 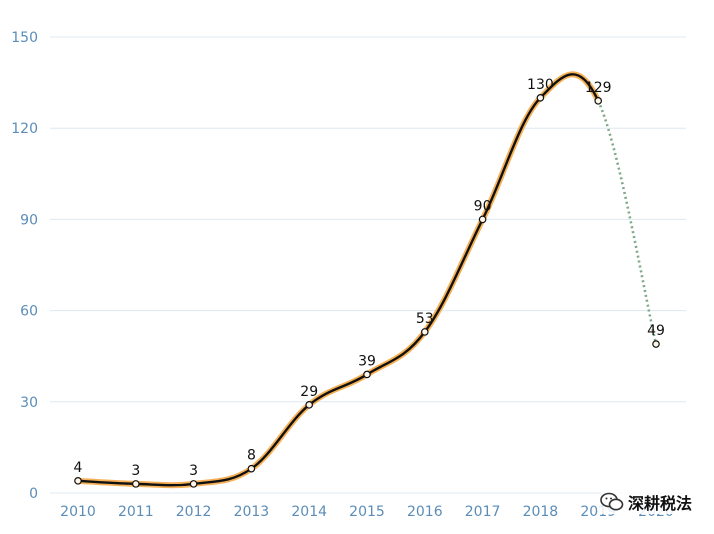 What do you see at coordinates (24, 266) in the screenshot?
I see `y-axis-ticks: 0 30 60 90 120 150` at bounding box center [24, 266].